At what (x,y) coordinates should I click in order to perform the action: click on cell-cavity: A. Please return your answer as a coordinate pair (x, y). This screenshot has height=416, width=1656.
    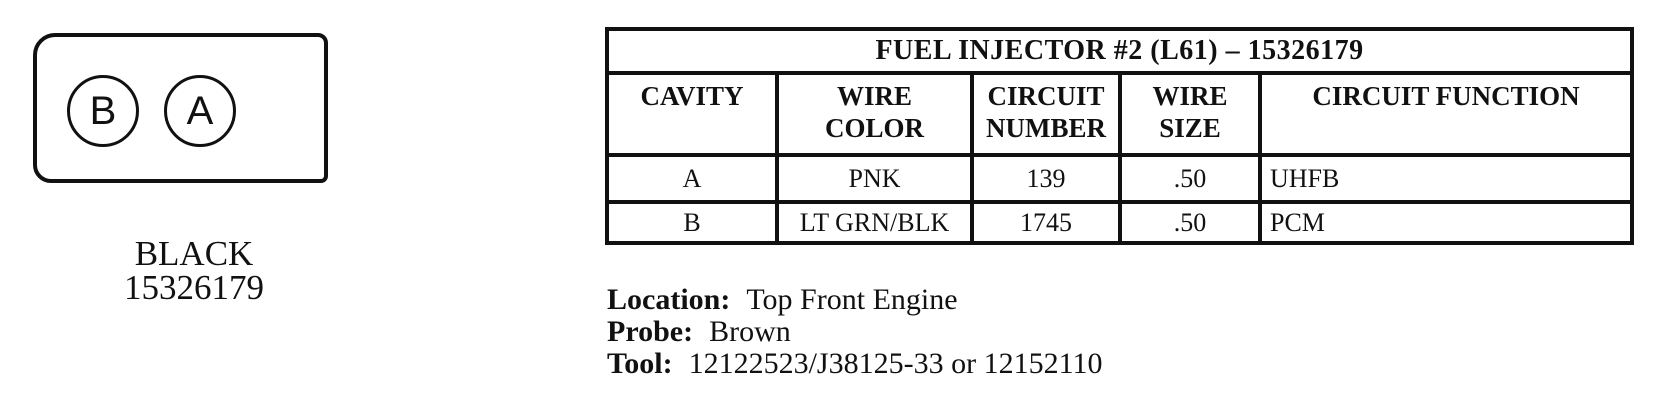
    Looking at the image, I should click on (692, 178).